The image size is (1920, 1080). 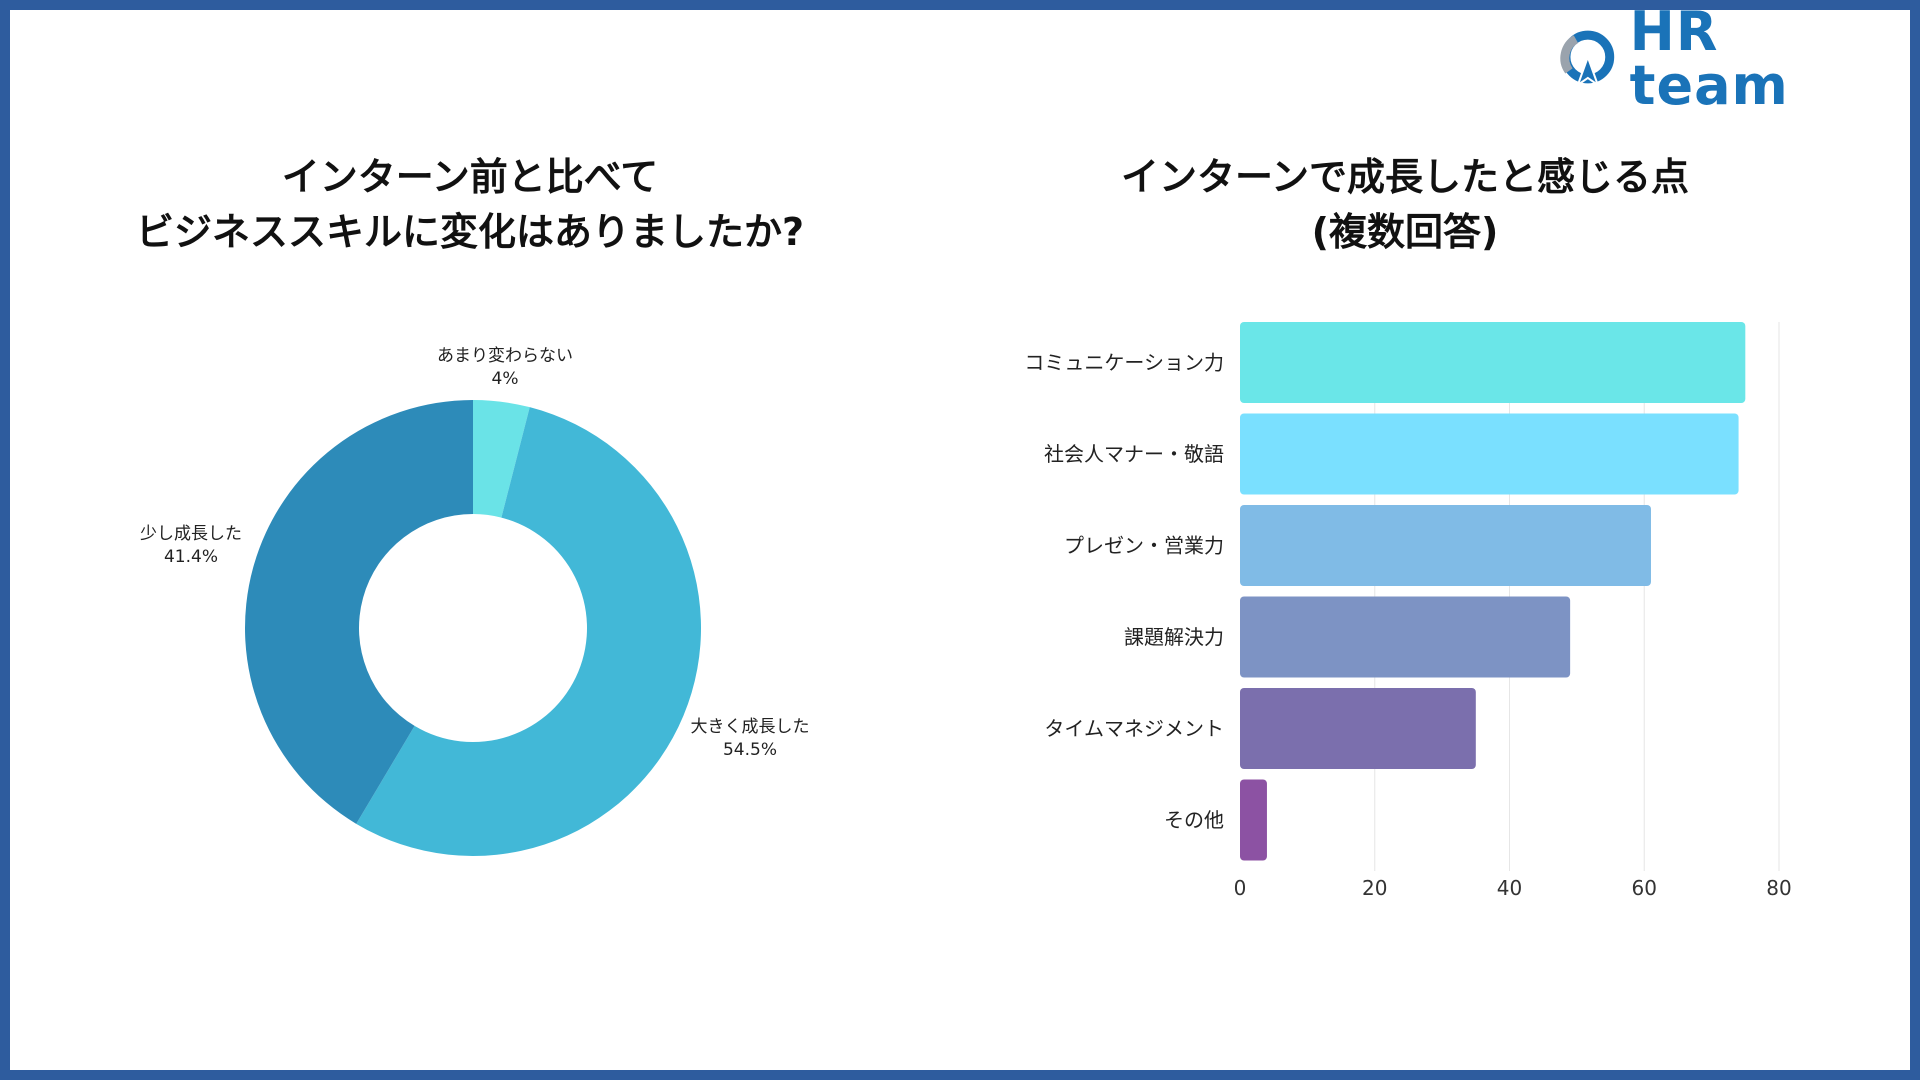 What do you see at coordinates (1134, 729) in the screenshot?
I see `category-label: タイムマネジメント` at bounding box center [1134, 729].